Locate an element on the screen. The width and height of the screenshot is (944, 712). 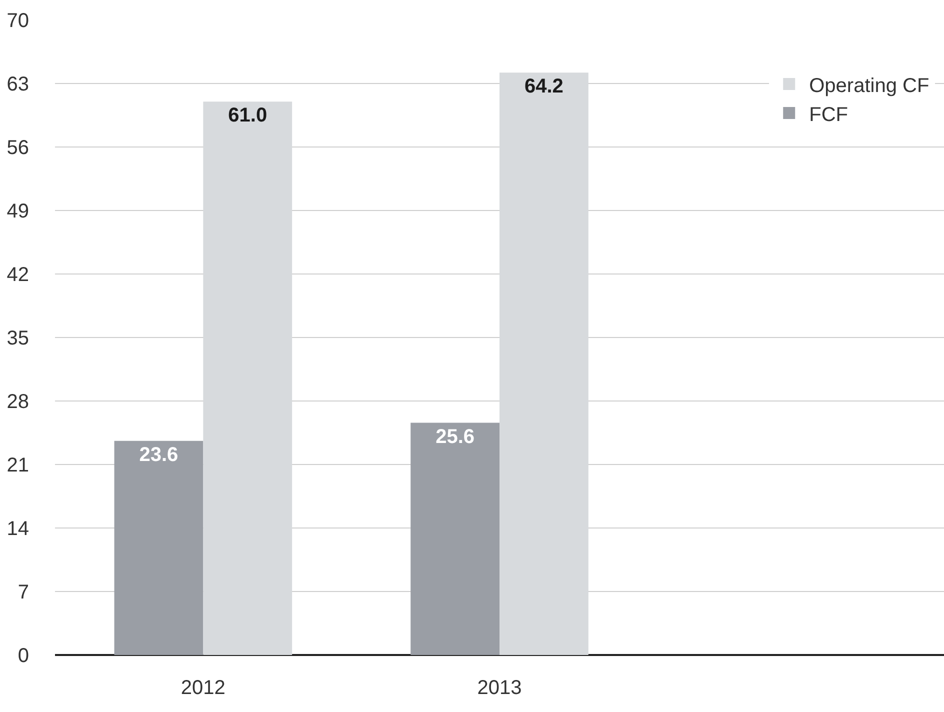
y-tick-label: 42 is located at coordinates (17, 275).